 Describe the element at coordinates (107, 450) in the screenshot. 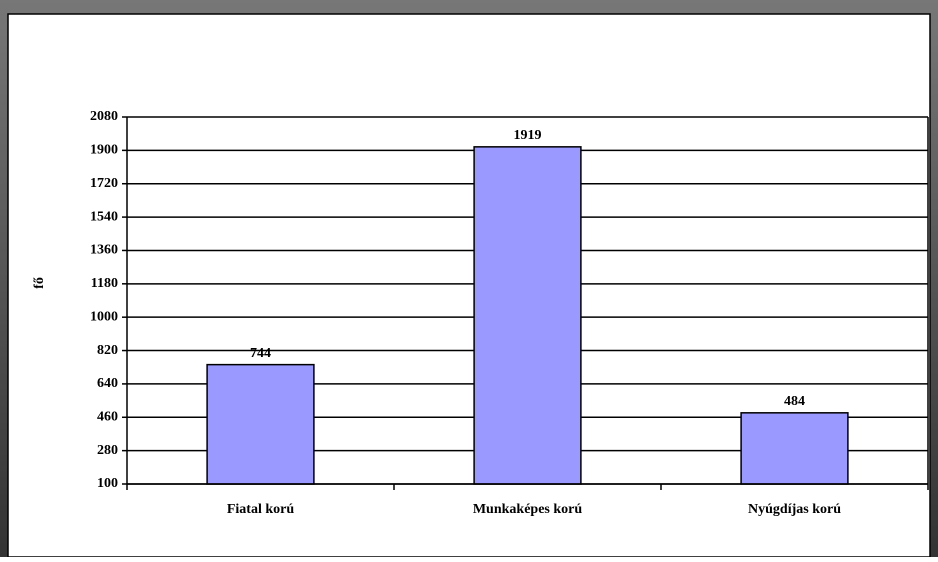

I see `y-tick-label: 280` at that location.